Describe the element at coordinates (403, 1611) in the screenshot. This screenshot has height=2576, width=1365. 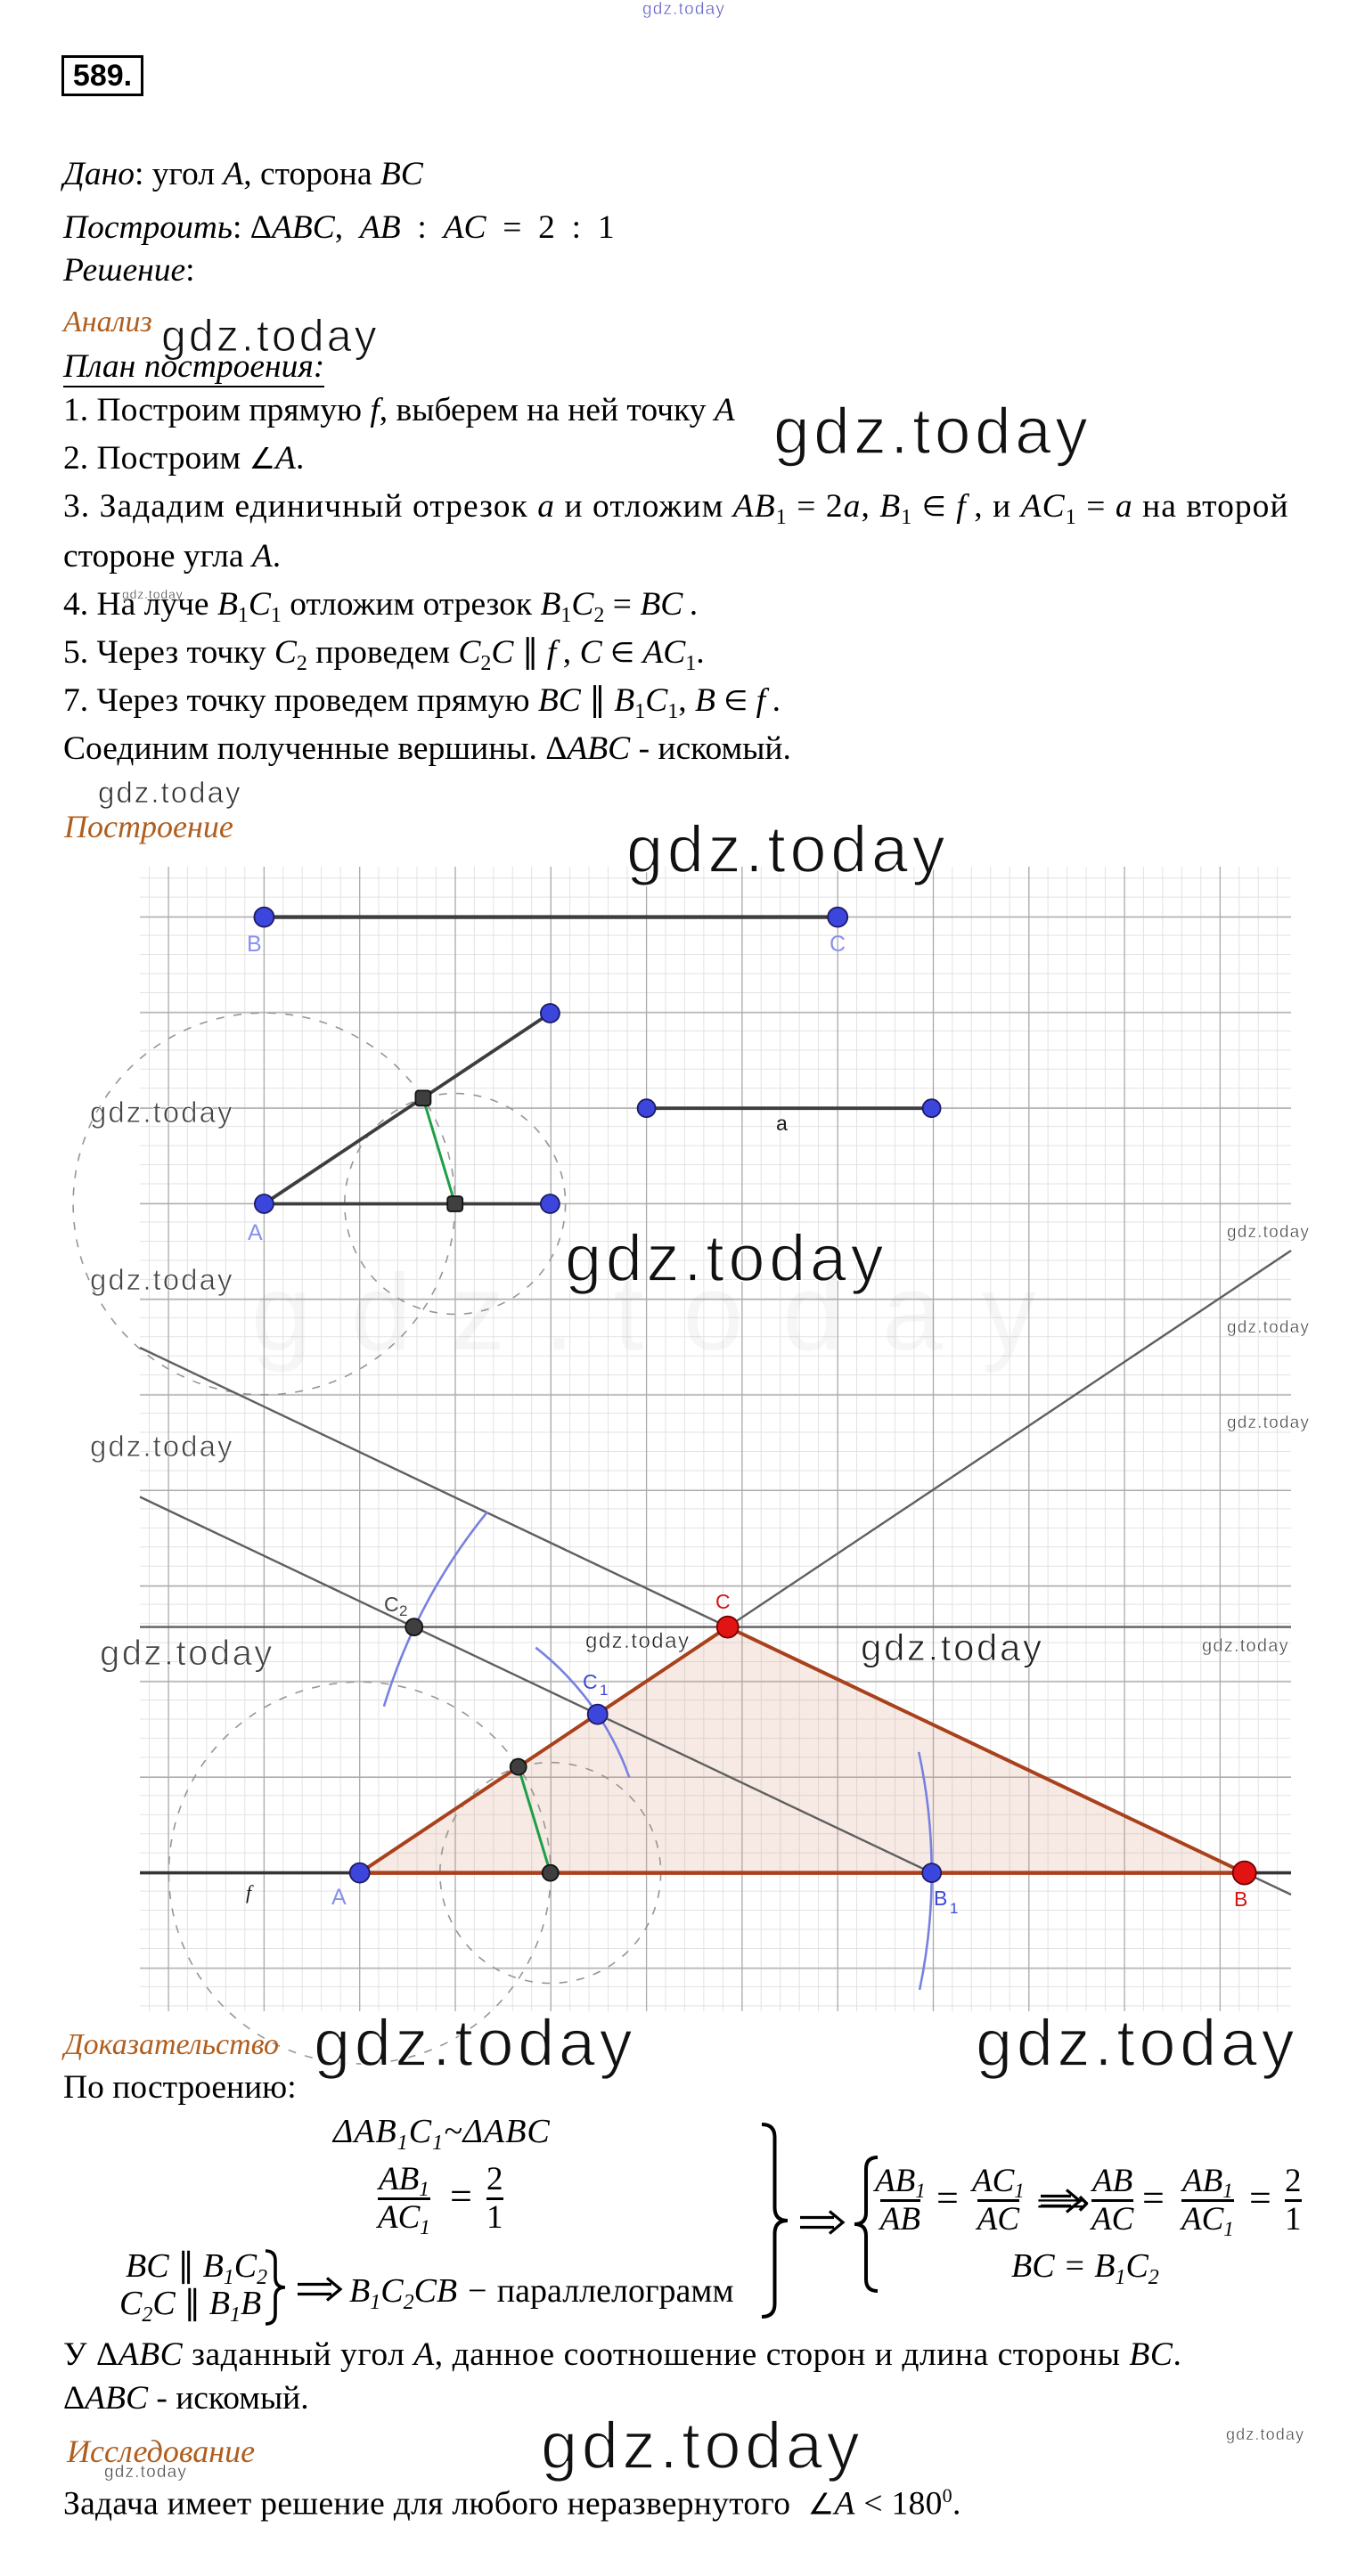
I see `svg-text: 2` at that location.